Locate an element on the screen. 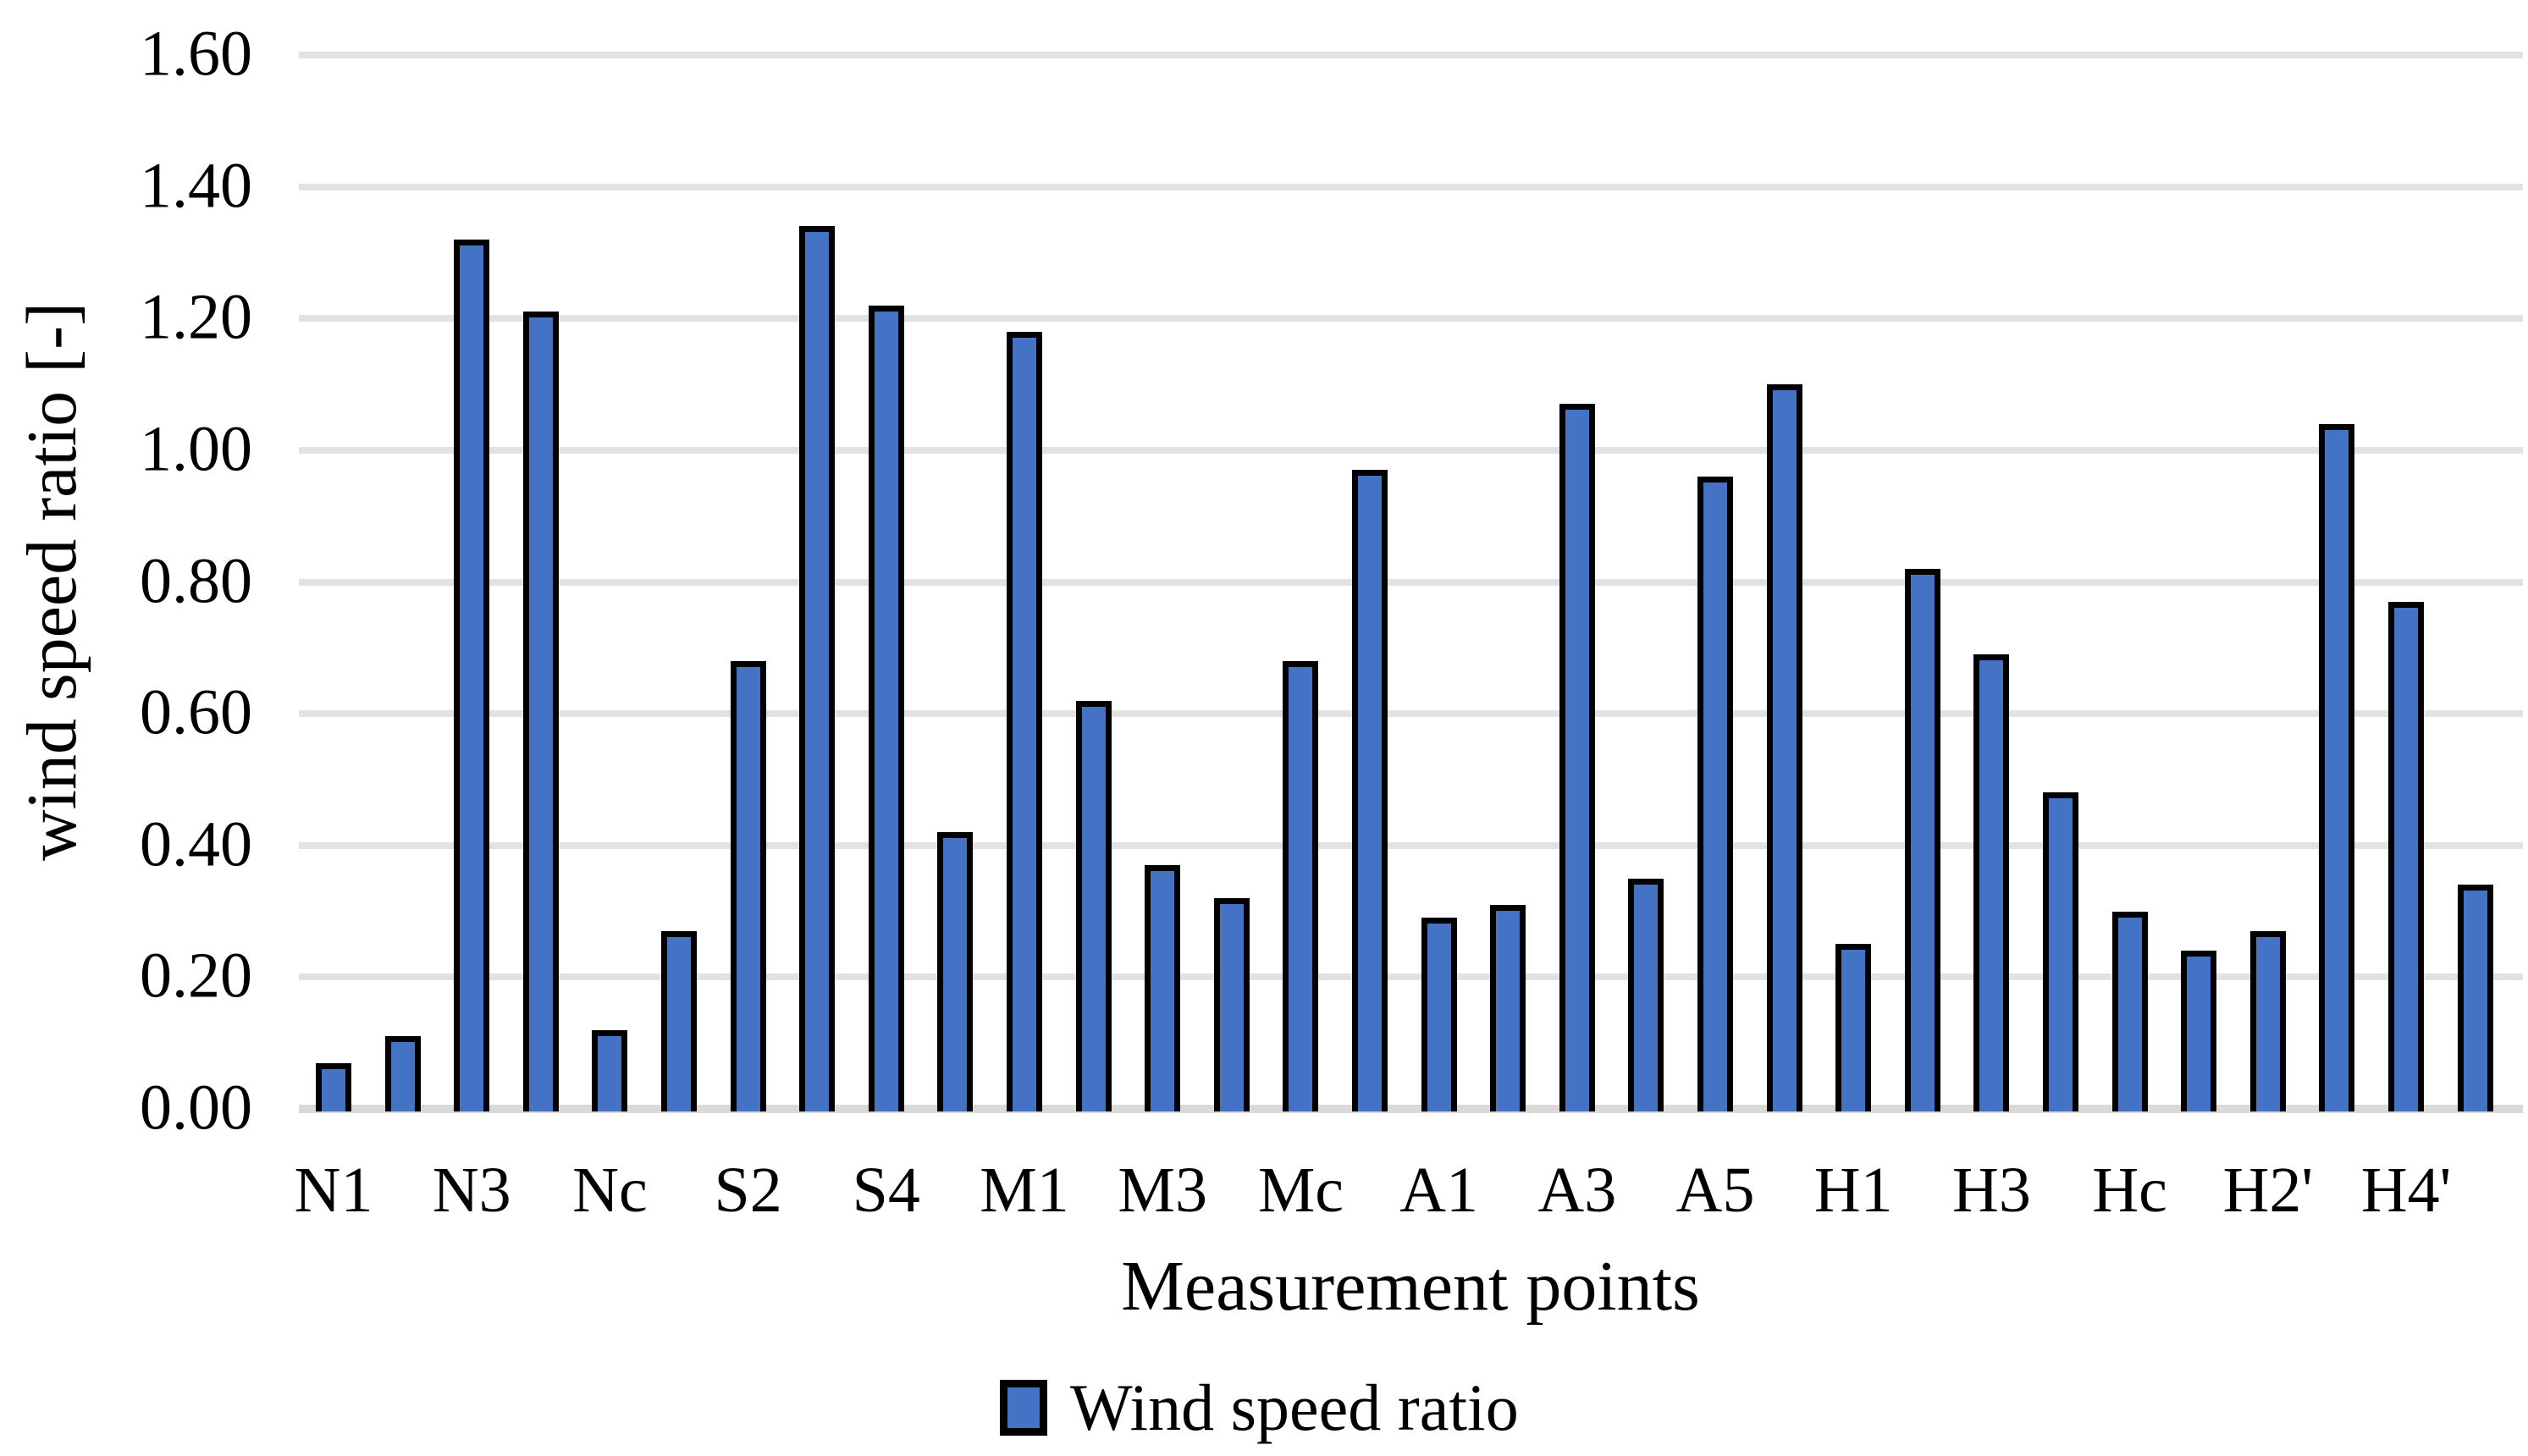 Image resolution: width=2528 pixels, height=1456 pixels. x-tick-label: Mc is located at coordinates (1300, 1190).